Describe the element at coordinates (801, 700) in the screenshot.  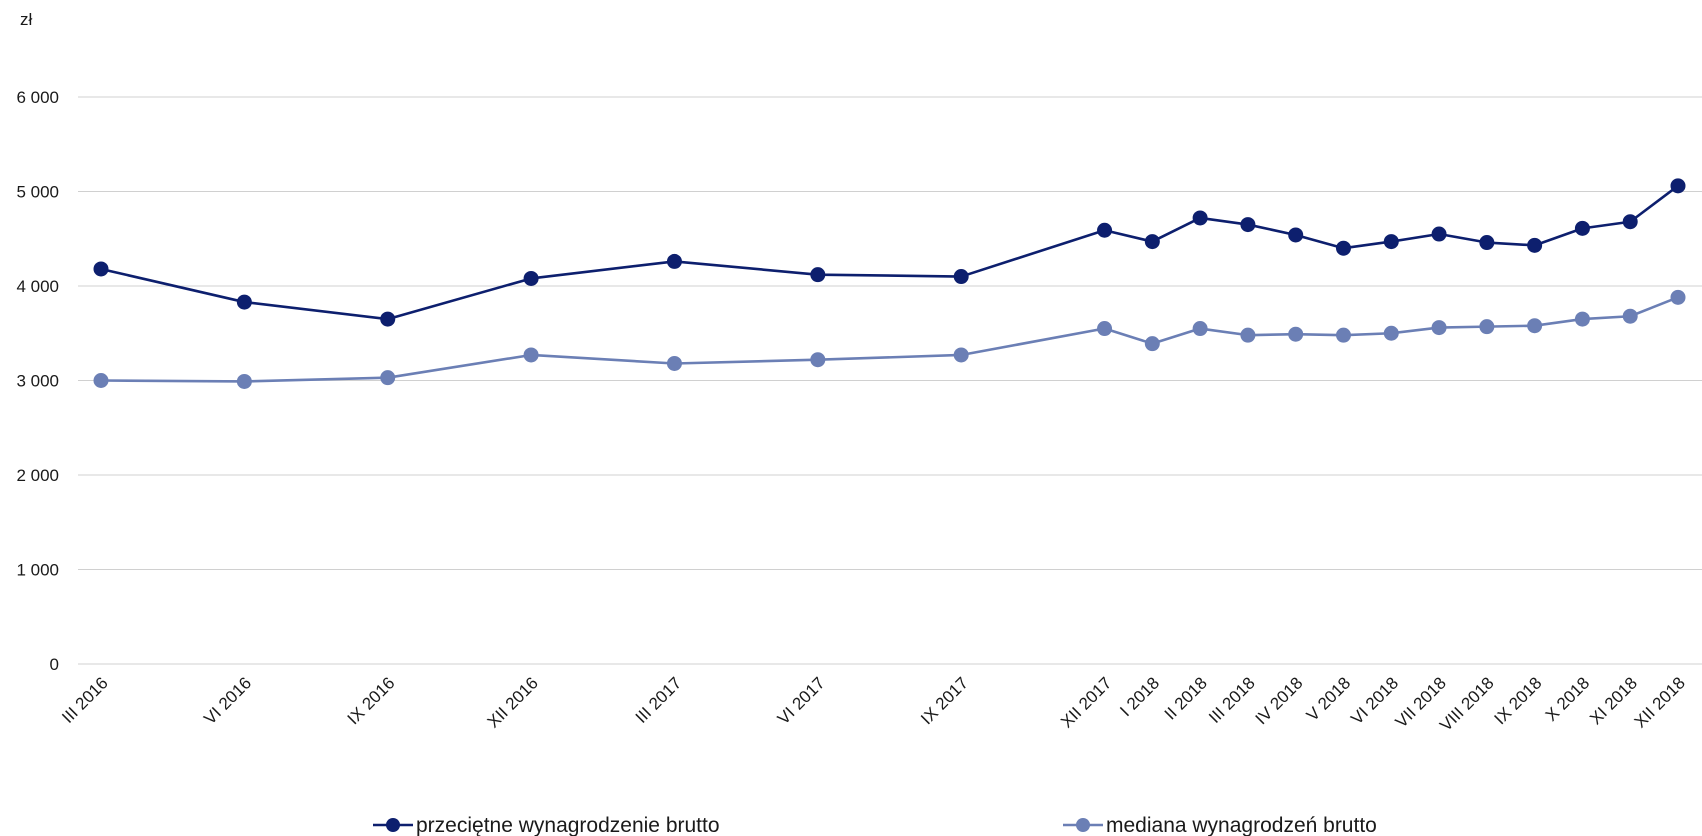
I see `x-tick-label: VI 2017` at that location.